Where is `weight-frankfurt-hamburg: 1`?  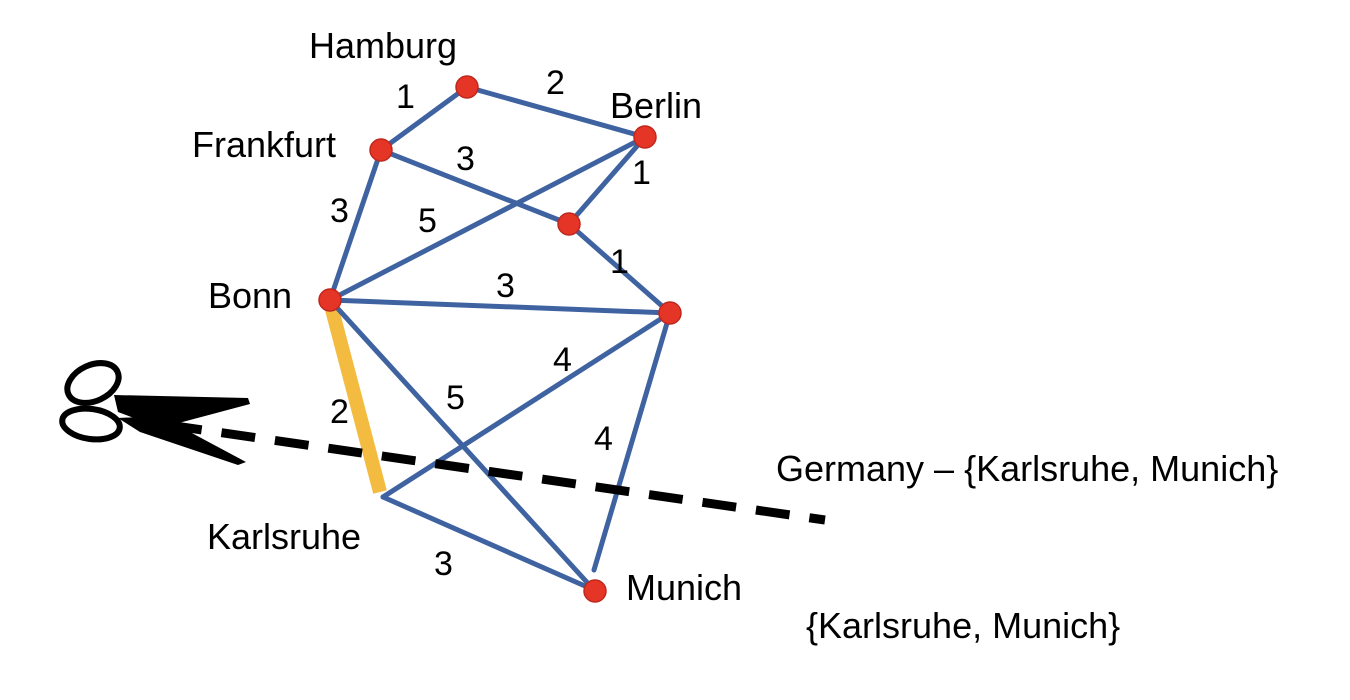 weight-frankfurt-hamburg: 1 is located at coordinates (405, 97).